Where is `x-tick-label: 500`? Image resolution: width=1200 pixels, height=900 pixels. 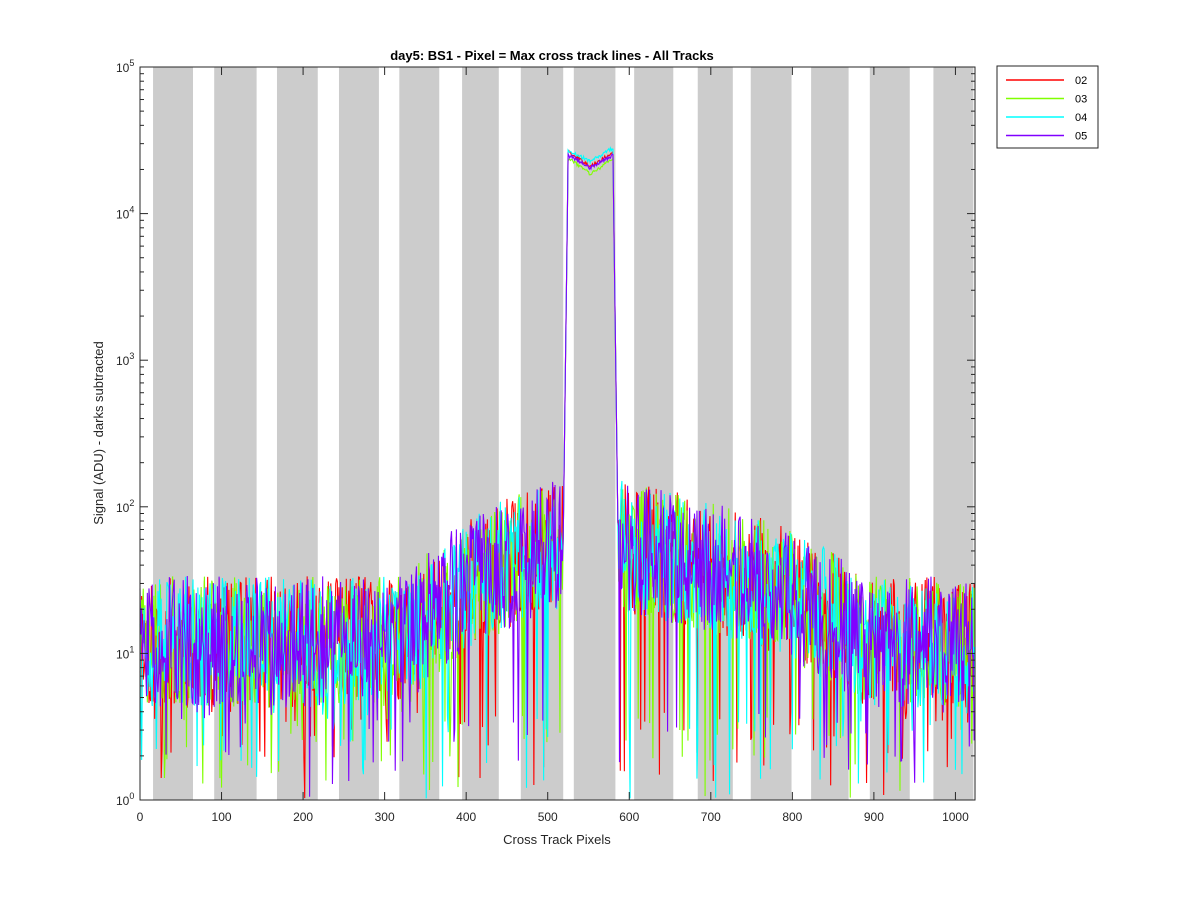
x-tick-label: 500 is located at coordinates (548, 817).